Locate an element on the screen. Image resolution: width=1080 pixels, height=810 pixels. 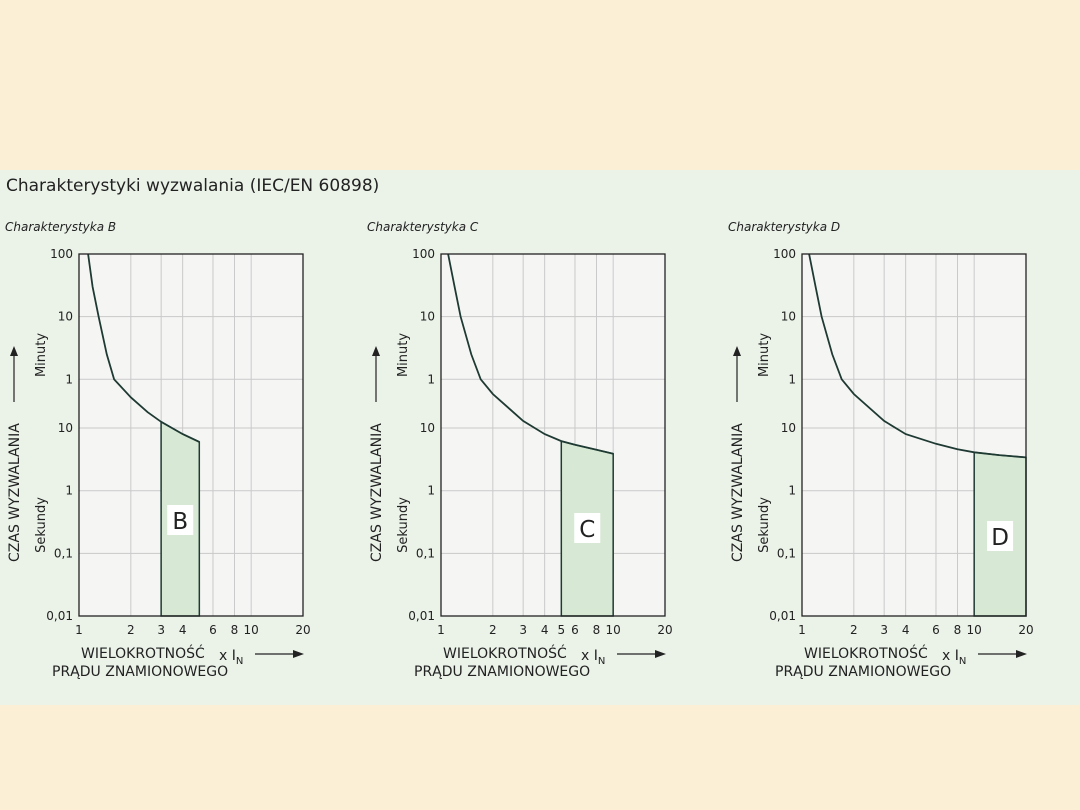
chart-title: Charakterystyka C is located at coordinates (423, 227).